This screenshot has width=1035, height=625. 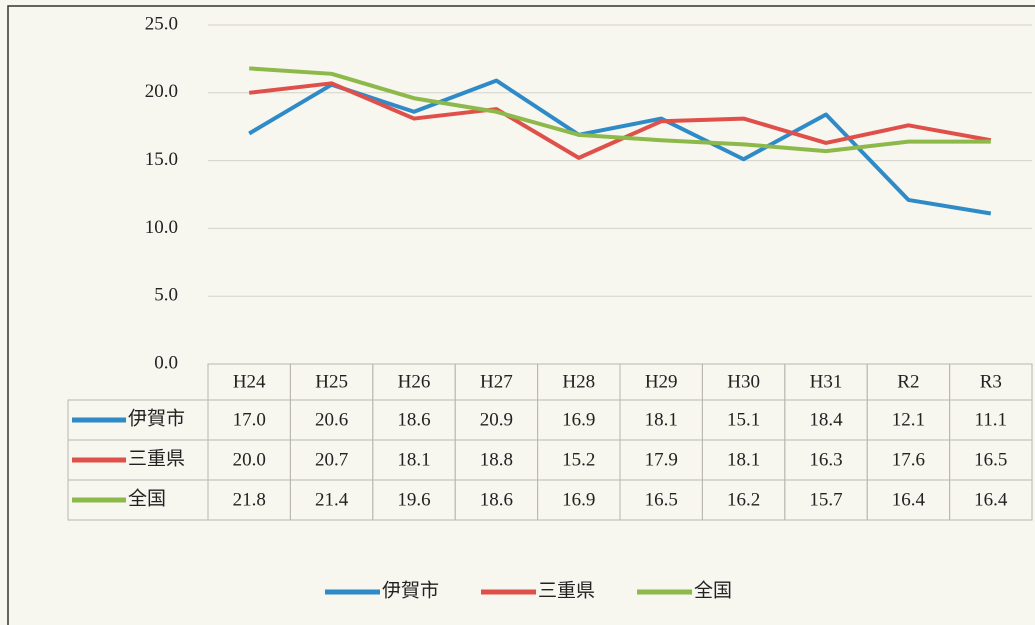 I want to click on table-value: 15.7, so click(x=825, y=499).